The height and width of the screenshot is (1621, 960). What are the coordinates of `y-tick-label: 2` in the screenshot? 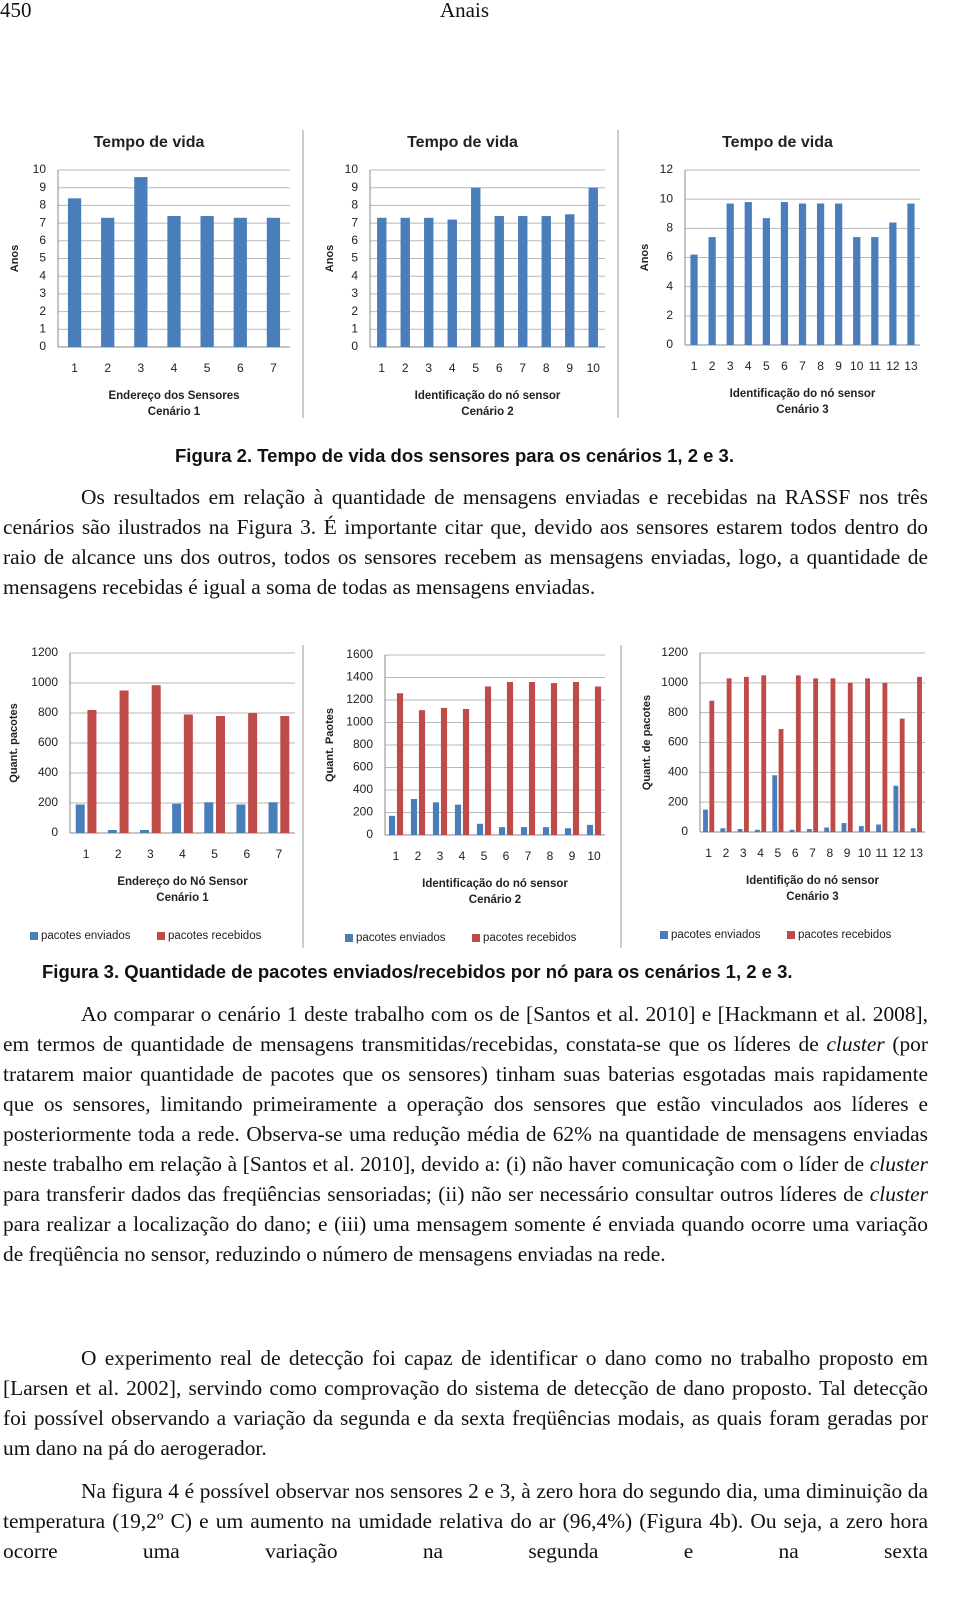 It's located at (42, 311).